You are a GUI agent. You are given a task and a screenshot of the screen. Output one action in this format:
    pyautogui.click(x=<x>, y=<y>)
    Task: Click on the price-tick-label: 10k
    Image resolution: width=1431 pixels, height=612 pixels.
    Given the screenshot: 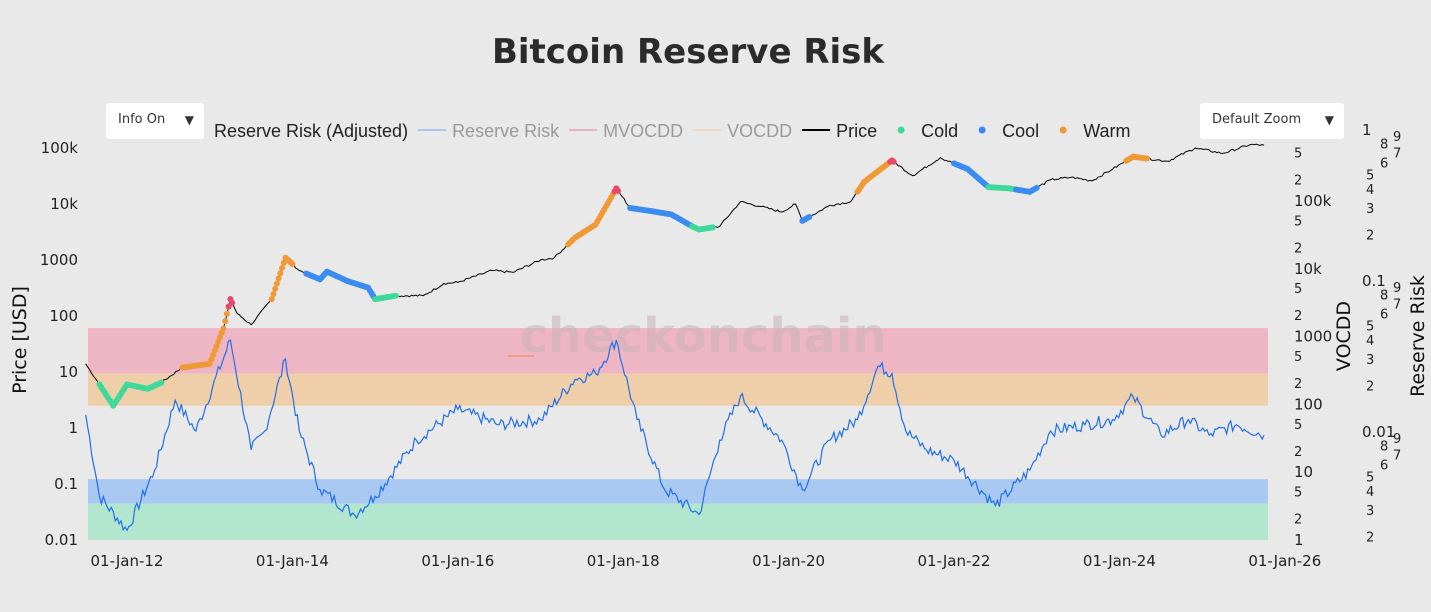 What is the action you would take?
    pyautogui.click(x=64, y=204)
    